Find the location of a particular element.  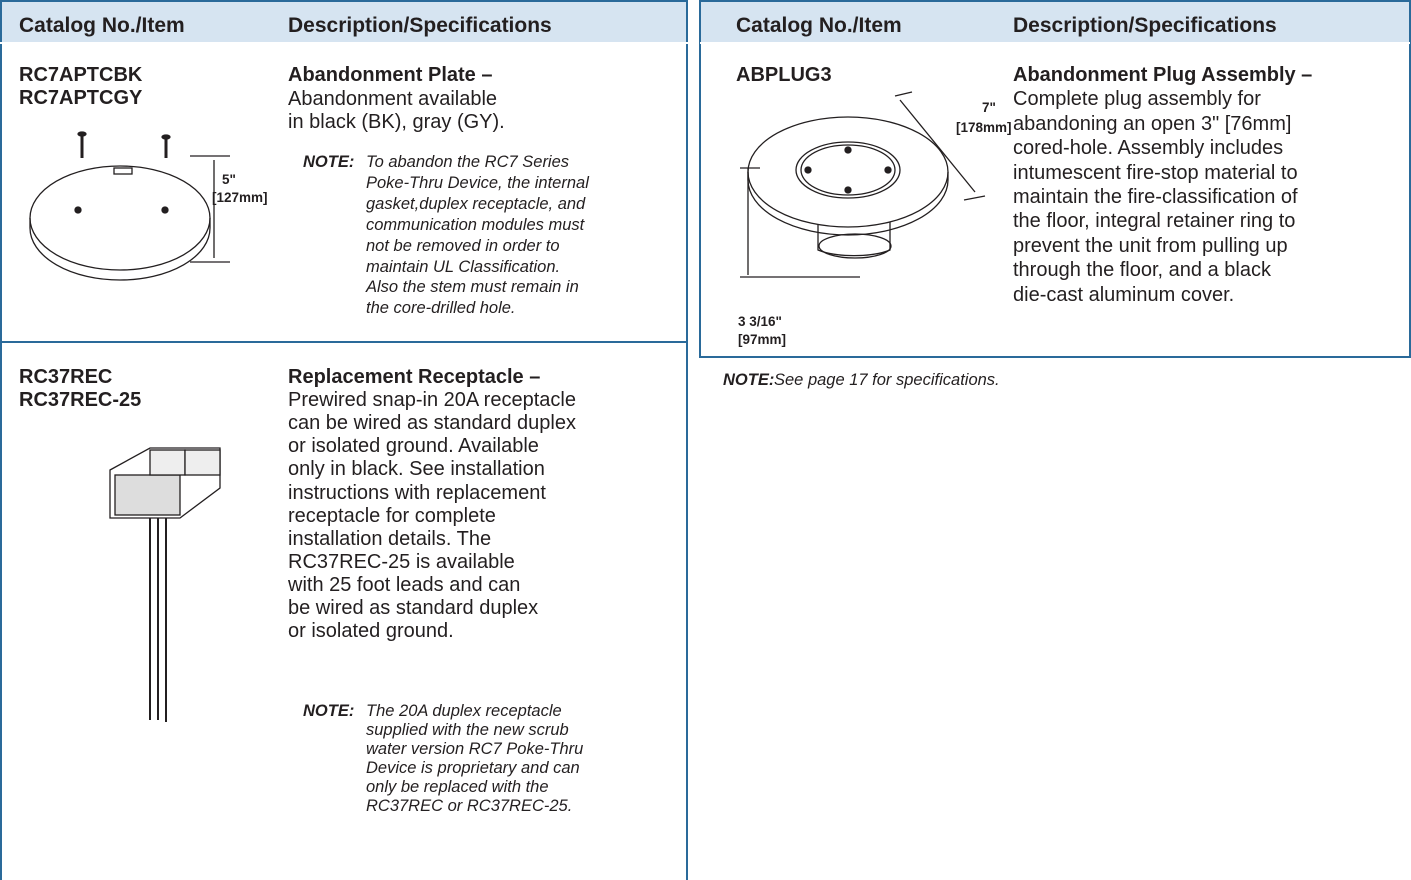

note-line: Device is proprietary and can is located at coordinates (473, 768).